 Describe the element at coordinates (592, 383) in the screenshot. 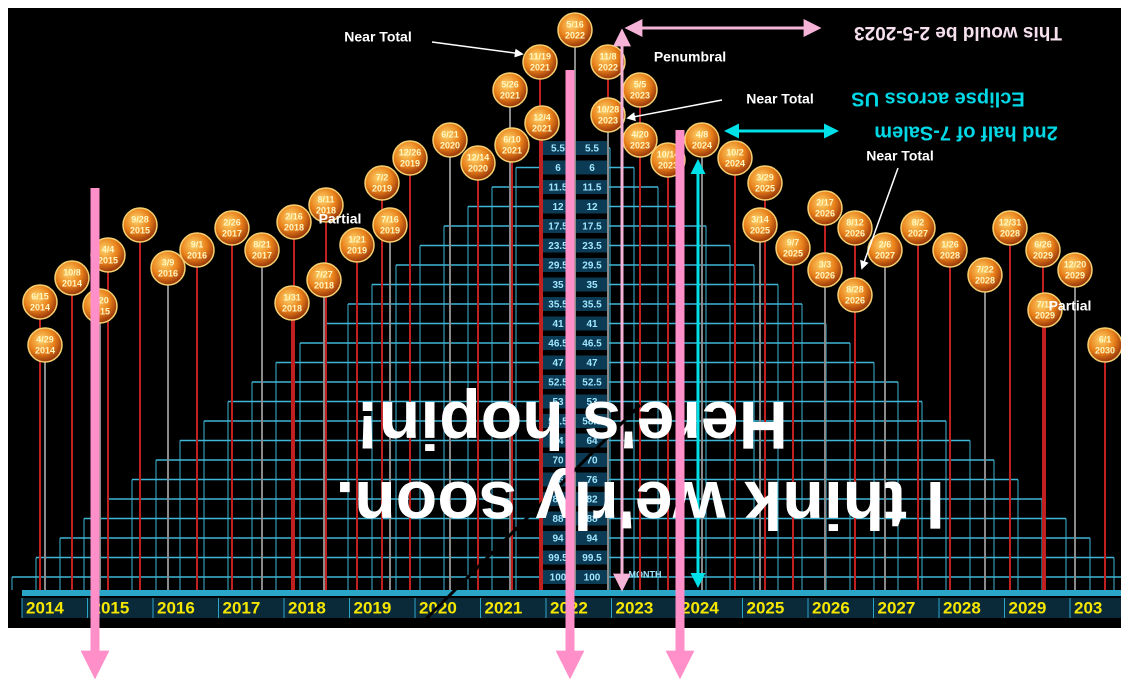

I see `rung-label: 52.5` at that location.